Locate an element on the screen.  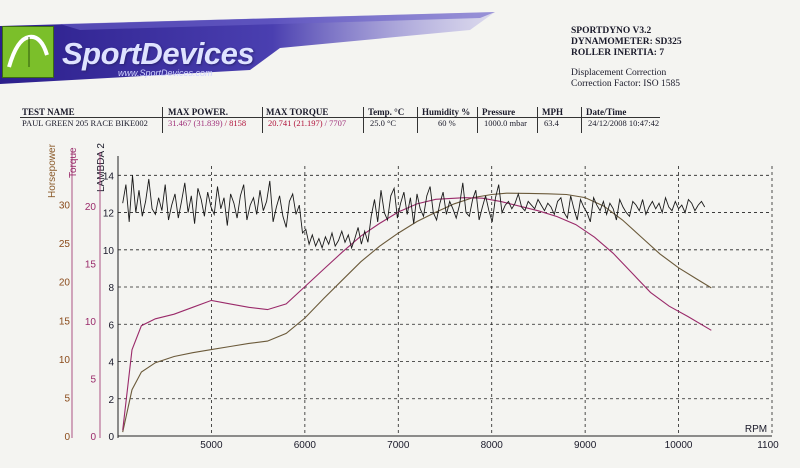
horsepower-tick-label: 30 is located at coordinates (65, 206).